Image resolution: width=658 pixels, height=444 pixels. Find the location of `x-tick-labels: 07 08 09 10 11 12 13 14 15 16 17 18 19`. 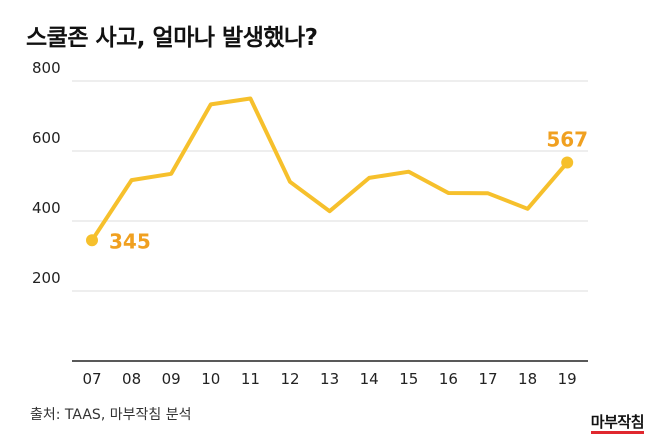

x-tick-labels: 07 08 09 10 11 12 13 14 15 16 17 18 19 is located at coordinates (329, 379).